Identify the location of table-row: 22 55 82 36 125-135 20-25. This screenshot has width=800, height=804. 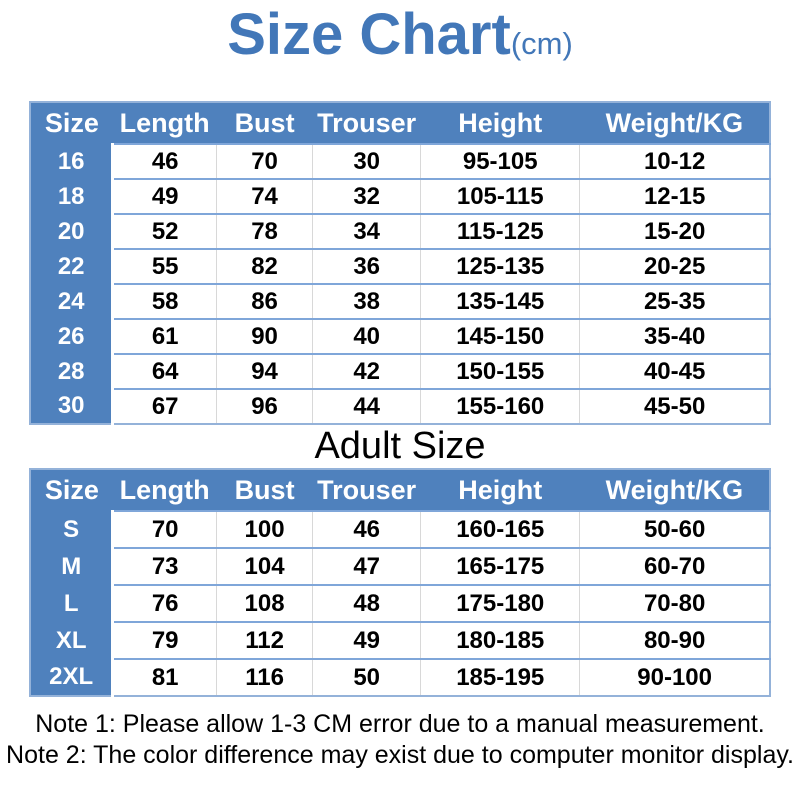
(400, 266).